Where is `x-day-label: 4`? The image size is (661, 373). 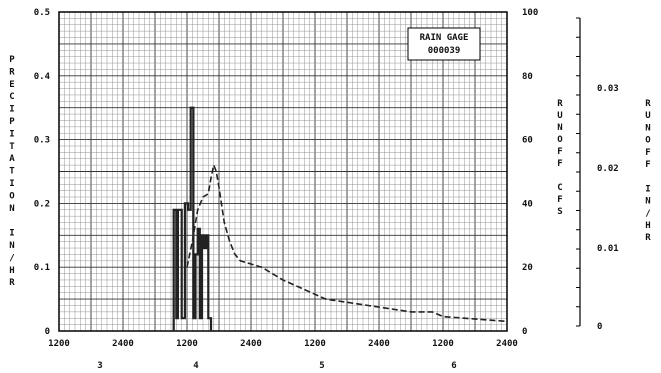 x-day-label: 4 is located at coordinates (196, 366).